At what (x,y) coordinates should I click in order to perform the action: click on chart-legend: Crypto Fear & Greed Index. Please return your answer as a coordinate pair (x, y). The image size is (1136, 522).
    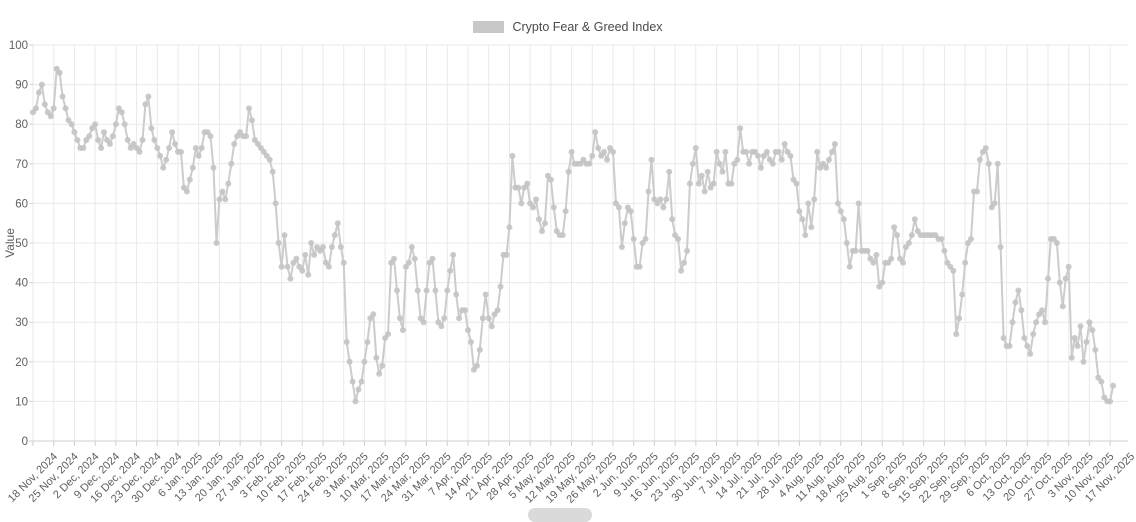
    Looking at the image, I should click on (568, 27).